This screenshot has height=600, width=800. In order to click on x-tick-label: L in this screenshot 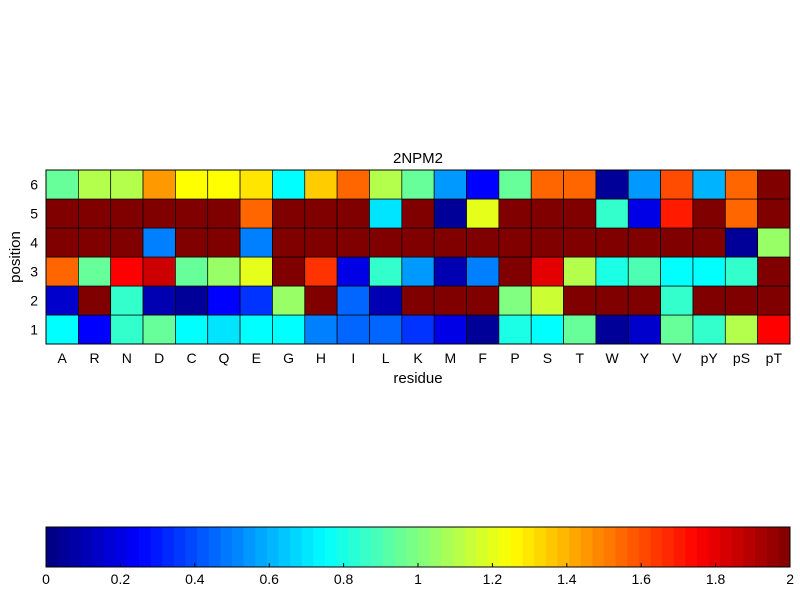, I will do `click(386, 358)`.